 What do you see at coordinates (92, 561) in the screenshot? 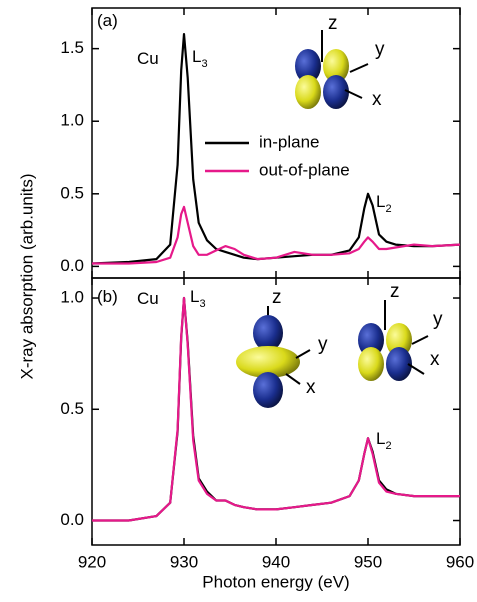
I see `x-tick-label: 920` at bounding box center [92, 561].